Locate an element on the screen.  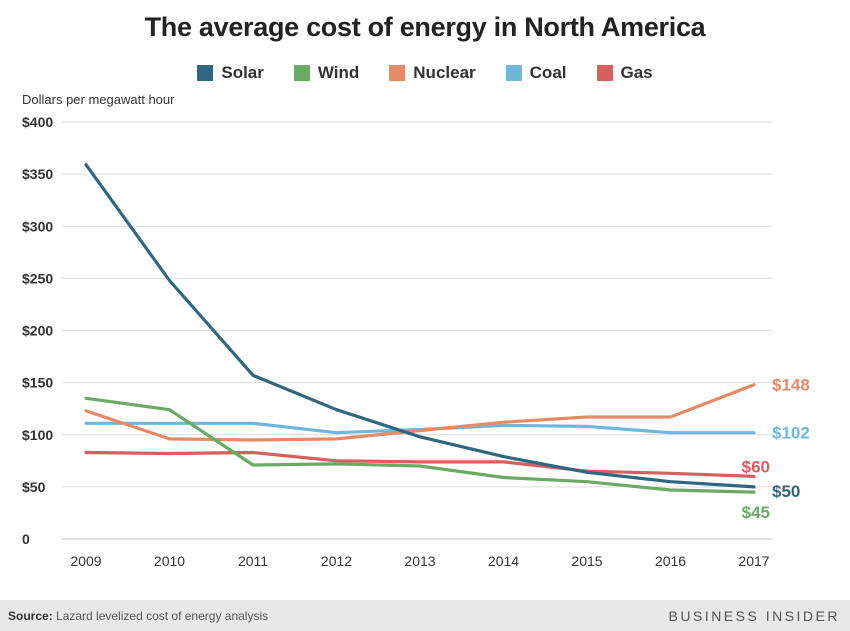
y-tick-label: $100 is located at coordinates (37, 435).